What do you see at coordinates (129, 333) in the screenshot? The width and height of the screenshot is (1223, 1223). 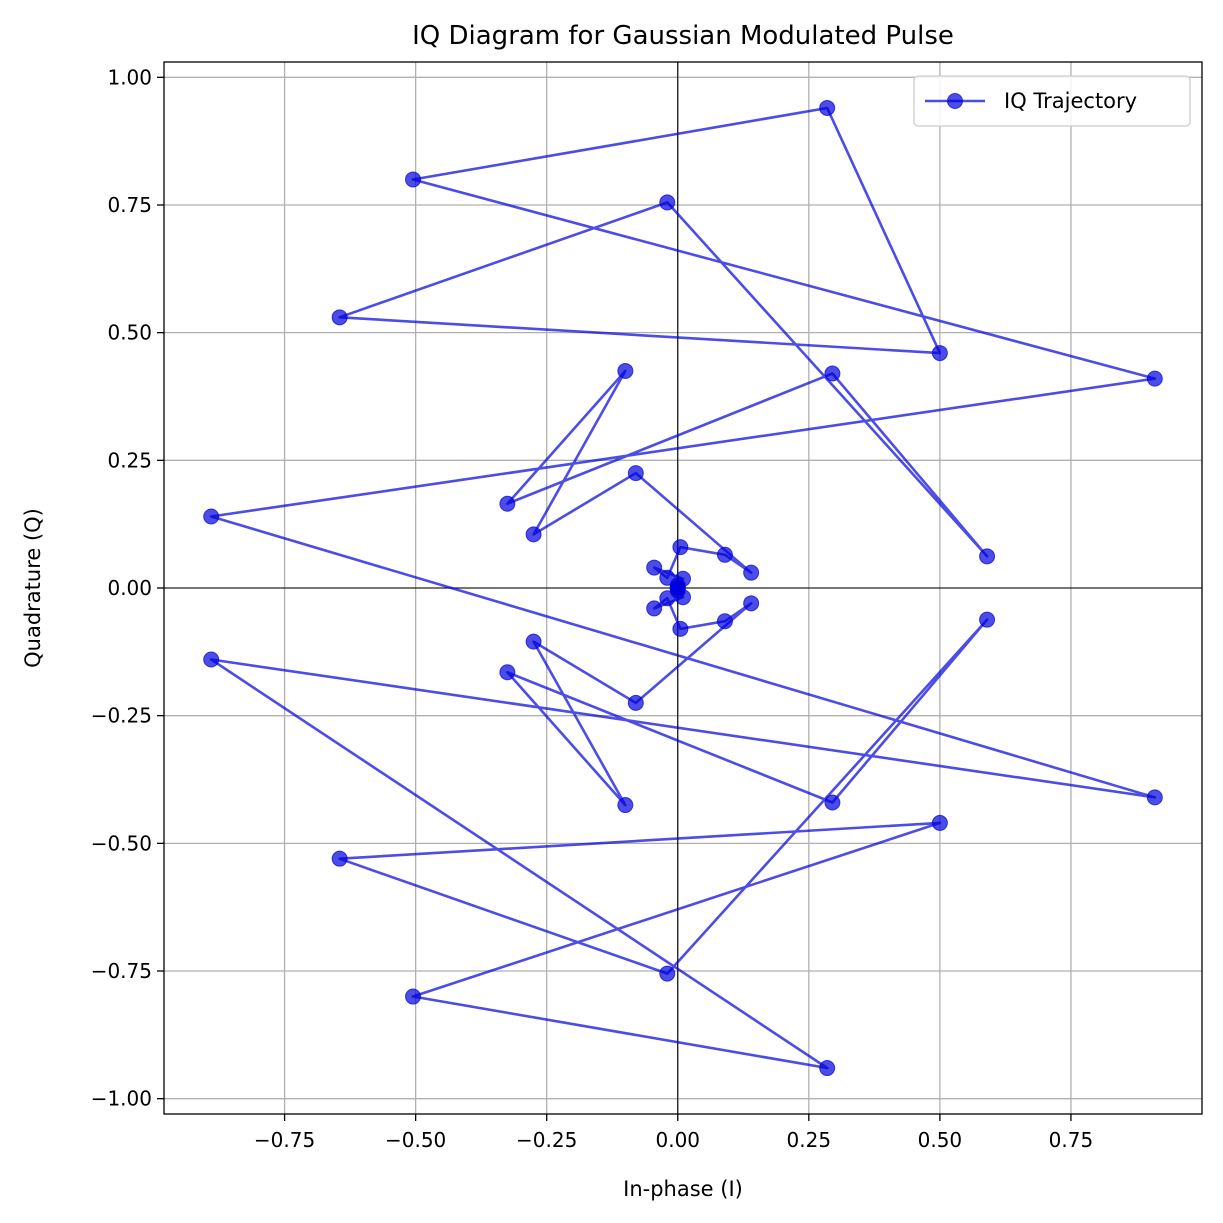 I see `y-tick-label: 0.50` at bounding box center [129, 333].